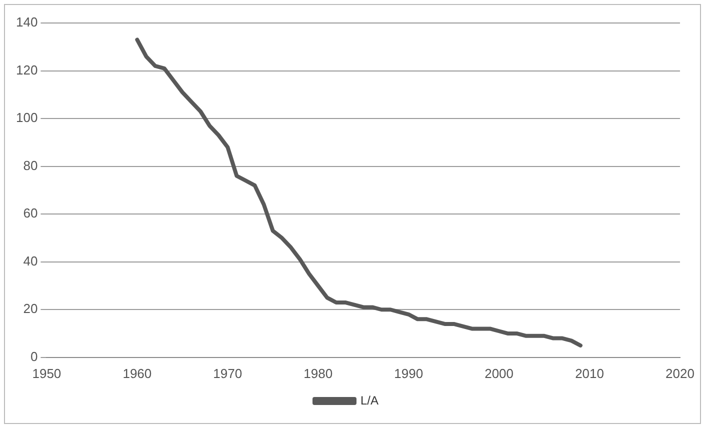 The image size is (705, 428). What do you see at coordinates (318, 373) in the screenshot?
I see `x-tick-label: 1980` at bounding box center [318, 373].